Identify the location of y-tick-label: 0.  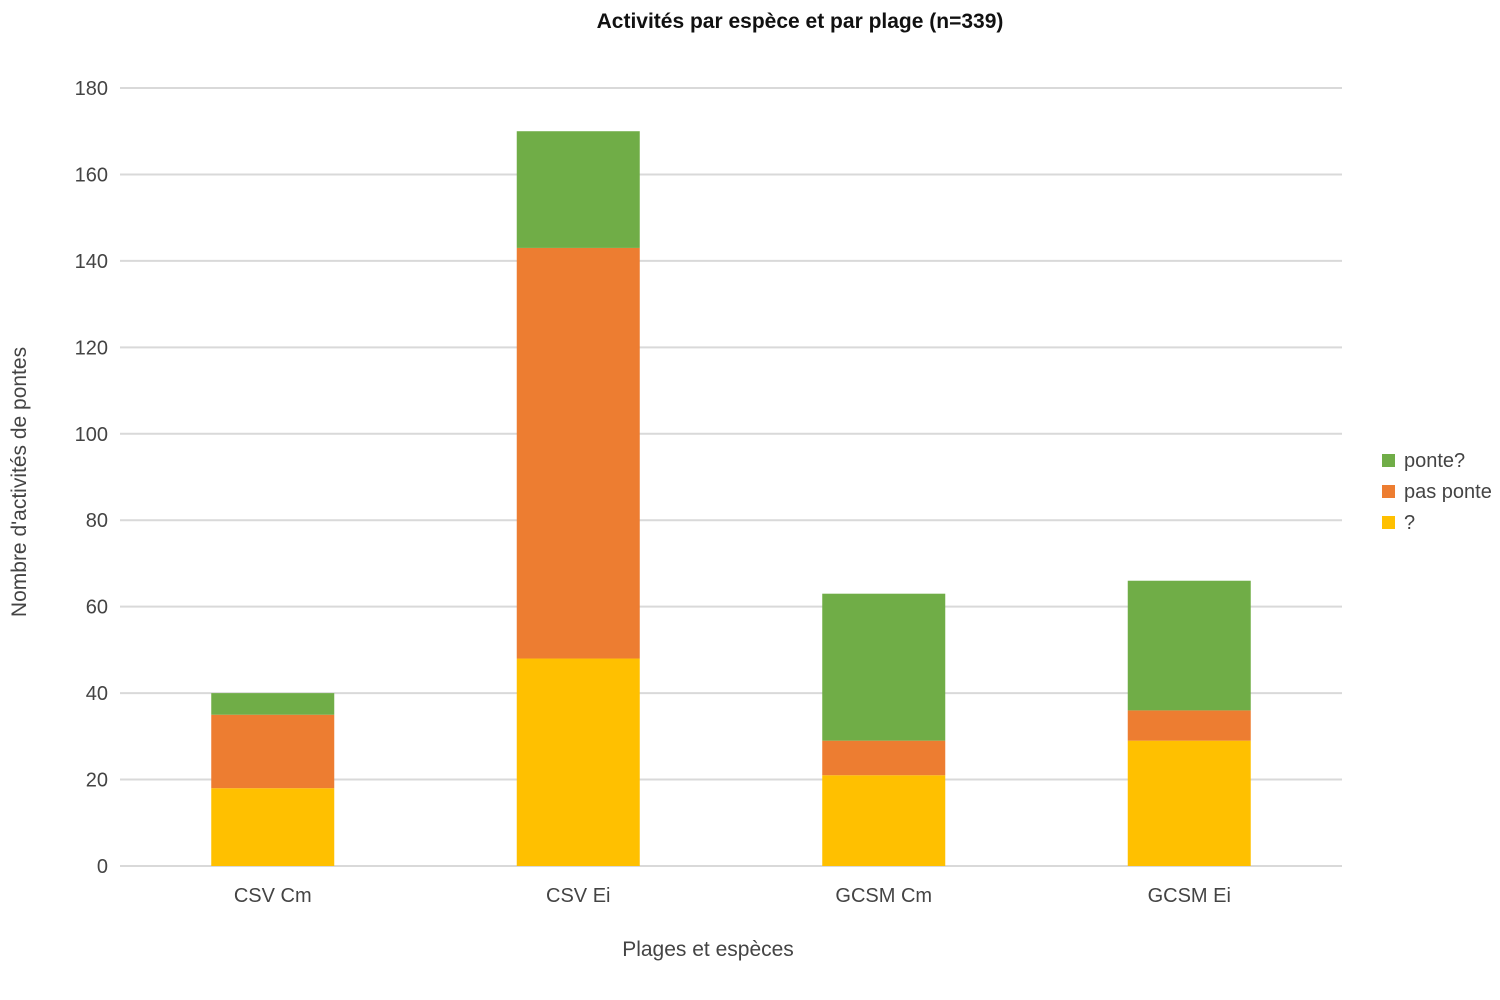
(102, 867).